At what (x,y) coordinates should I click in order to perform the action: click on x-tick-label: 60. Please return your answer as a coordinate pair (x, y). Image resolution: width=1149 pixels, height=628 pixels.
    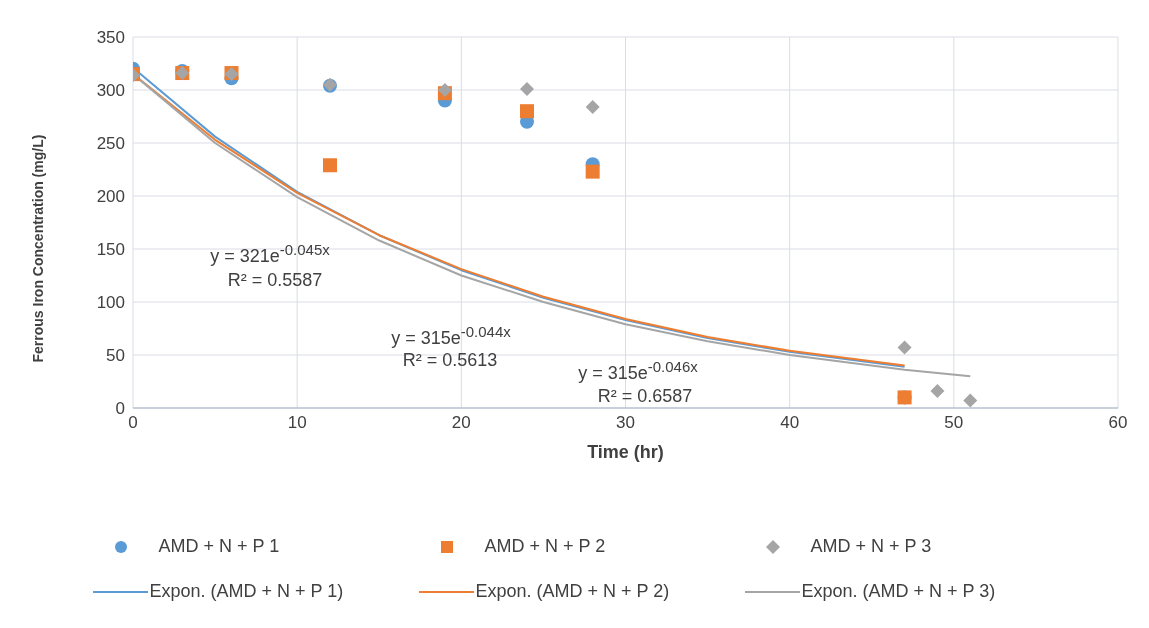
    Looking at the image, I should click on (1118, 423).